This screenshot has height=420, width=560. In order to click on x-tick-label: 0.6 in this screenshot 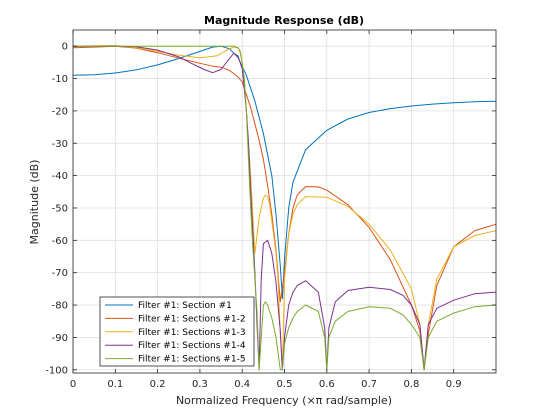, I will do `click(327, 384)`.